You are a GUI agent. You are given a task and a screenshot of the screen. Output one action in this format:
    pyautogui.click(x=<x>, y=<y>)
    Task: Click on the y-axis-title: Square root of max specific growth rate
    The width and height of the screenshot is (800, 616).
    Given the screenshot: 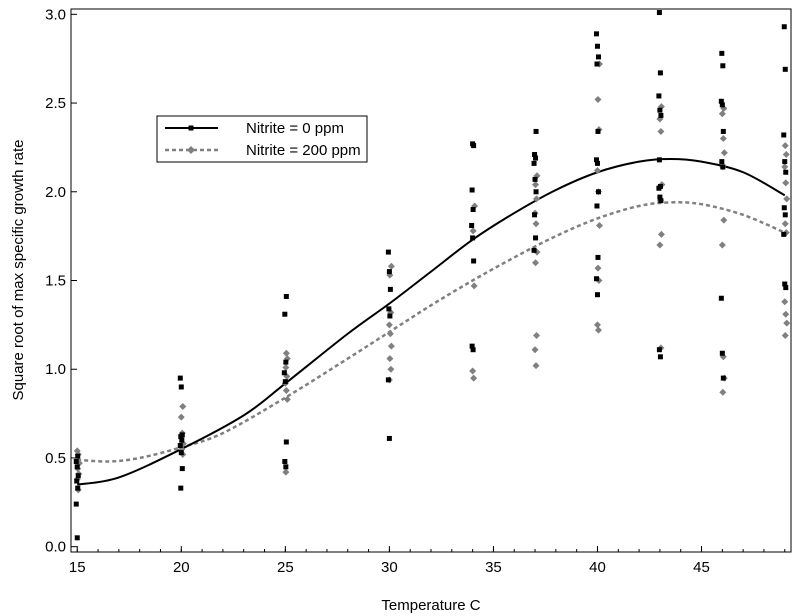 What is the action you would take?
    pyautogui.click(x=18, y=270)
    